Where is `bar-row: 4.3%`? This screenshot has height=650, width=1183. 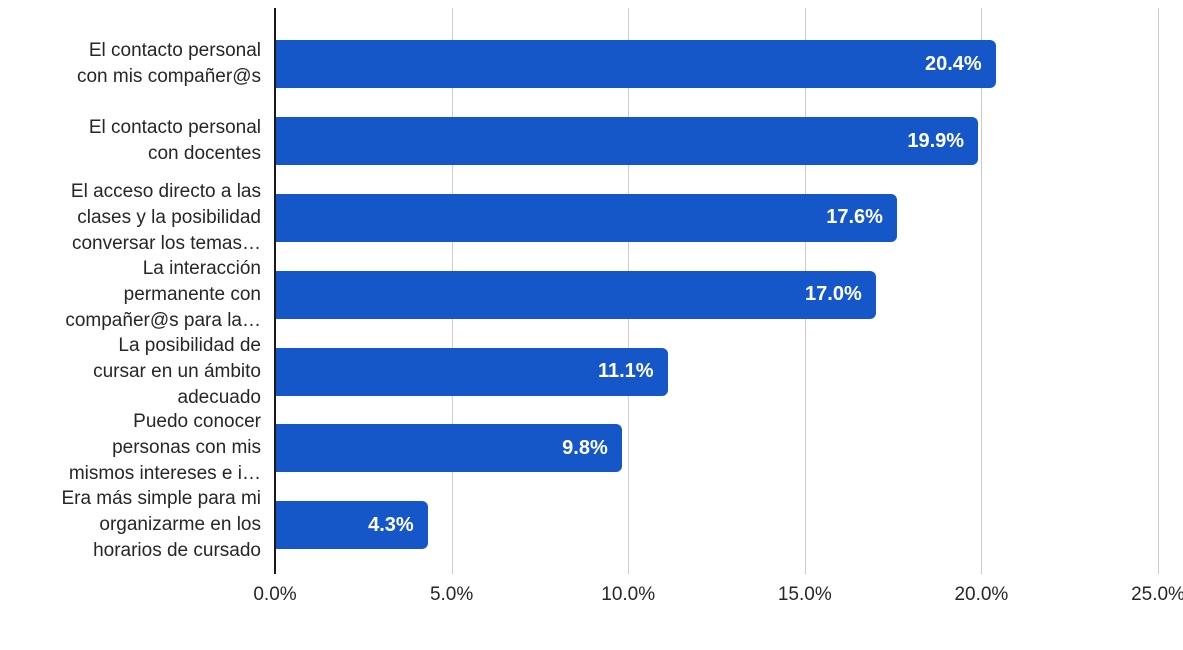
bar-row: 4.3% is located at coordinates (717, 525).